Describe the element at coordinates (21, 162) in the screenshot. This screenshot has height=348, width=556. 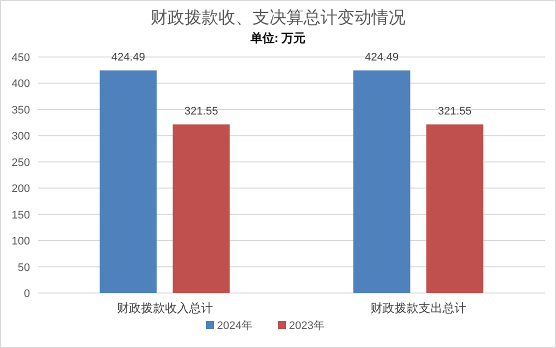
I see `y-tick-label: 250` at that location.